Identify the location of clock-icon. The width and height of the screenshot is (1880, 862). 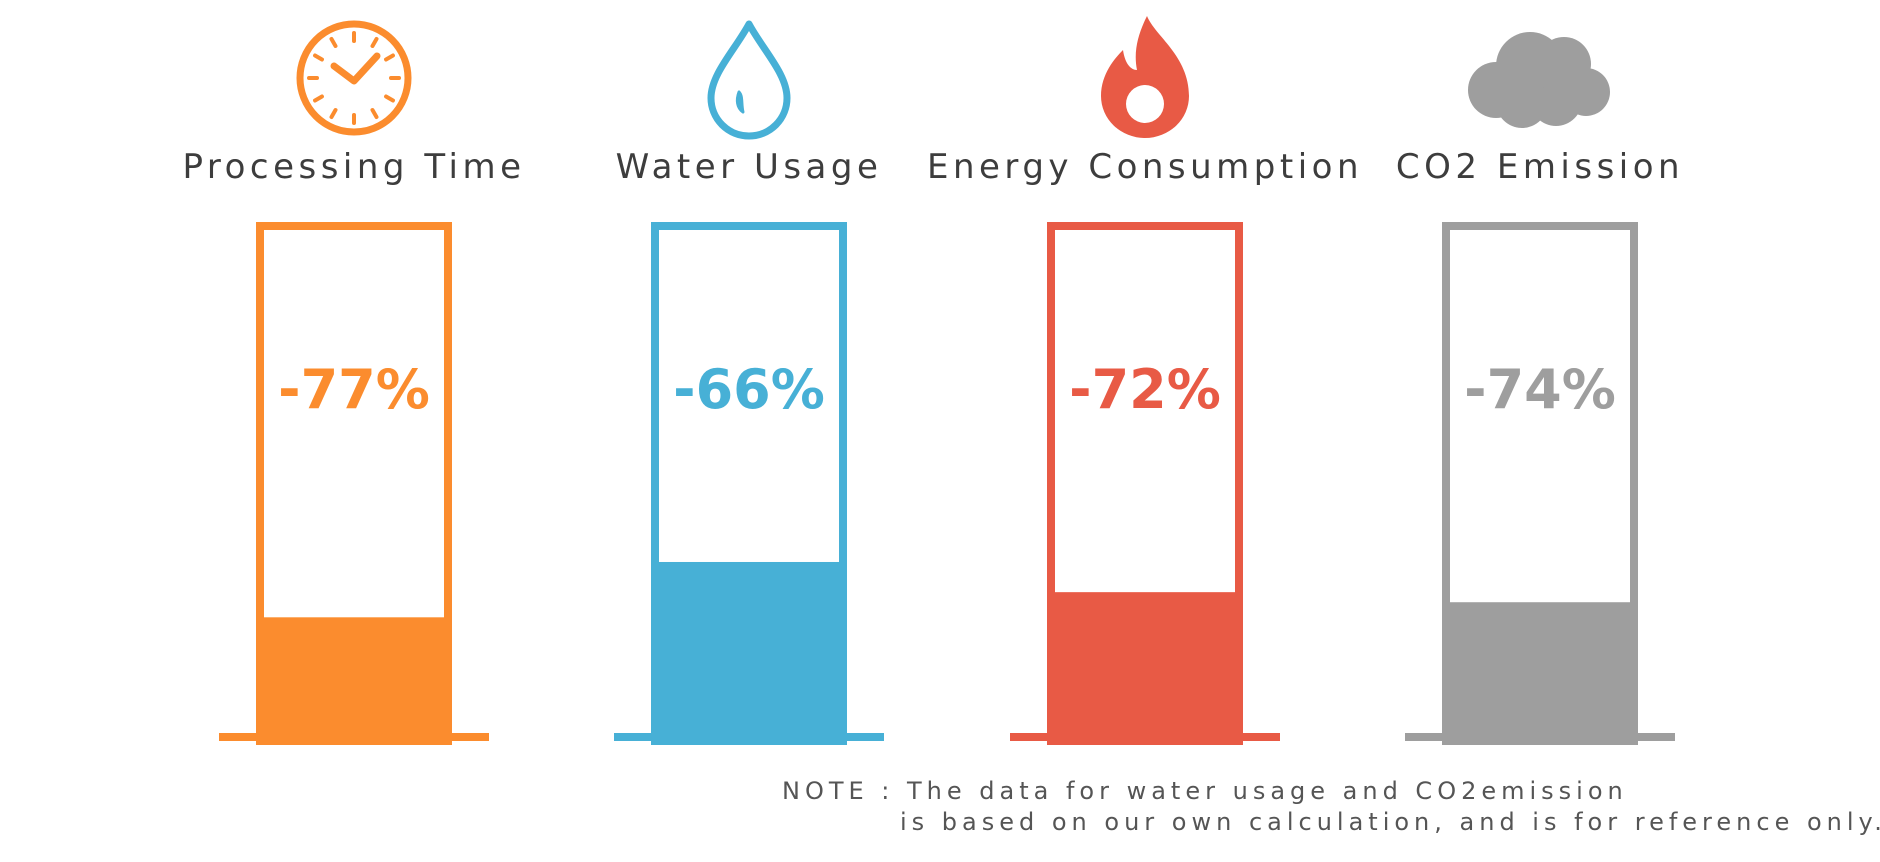
(354, 78).